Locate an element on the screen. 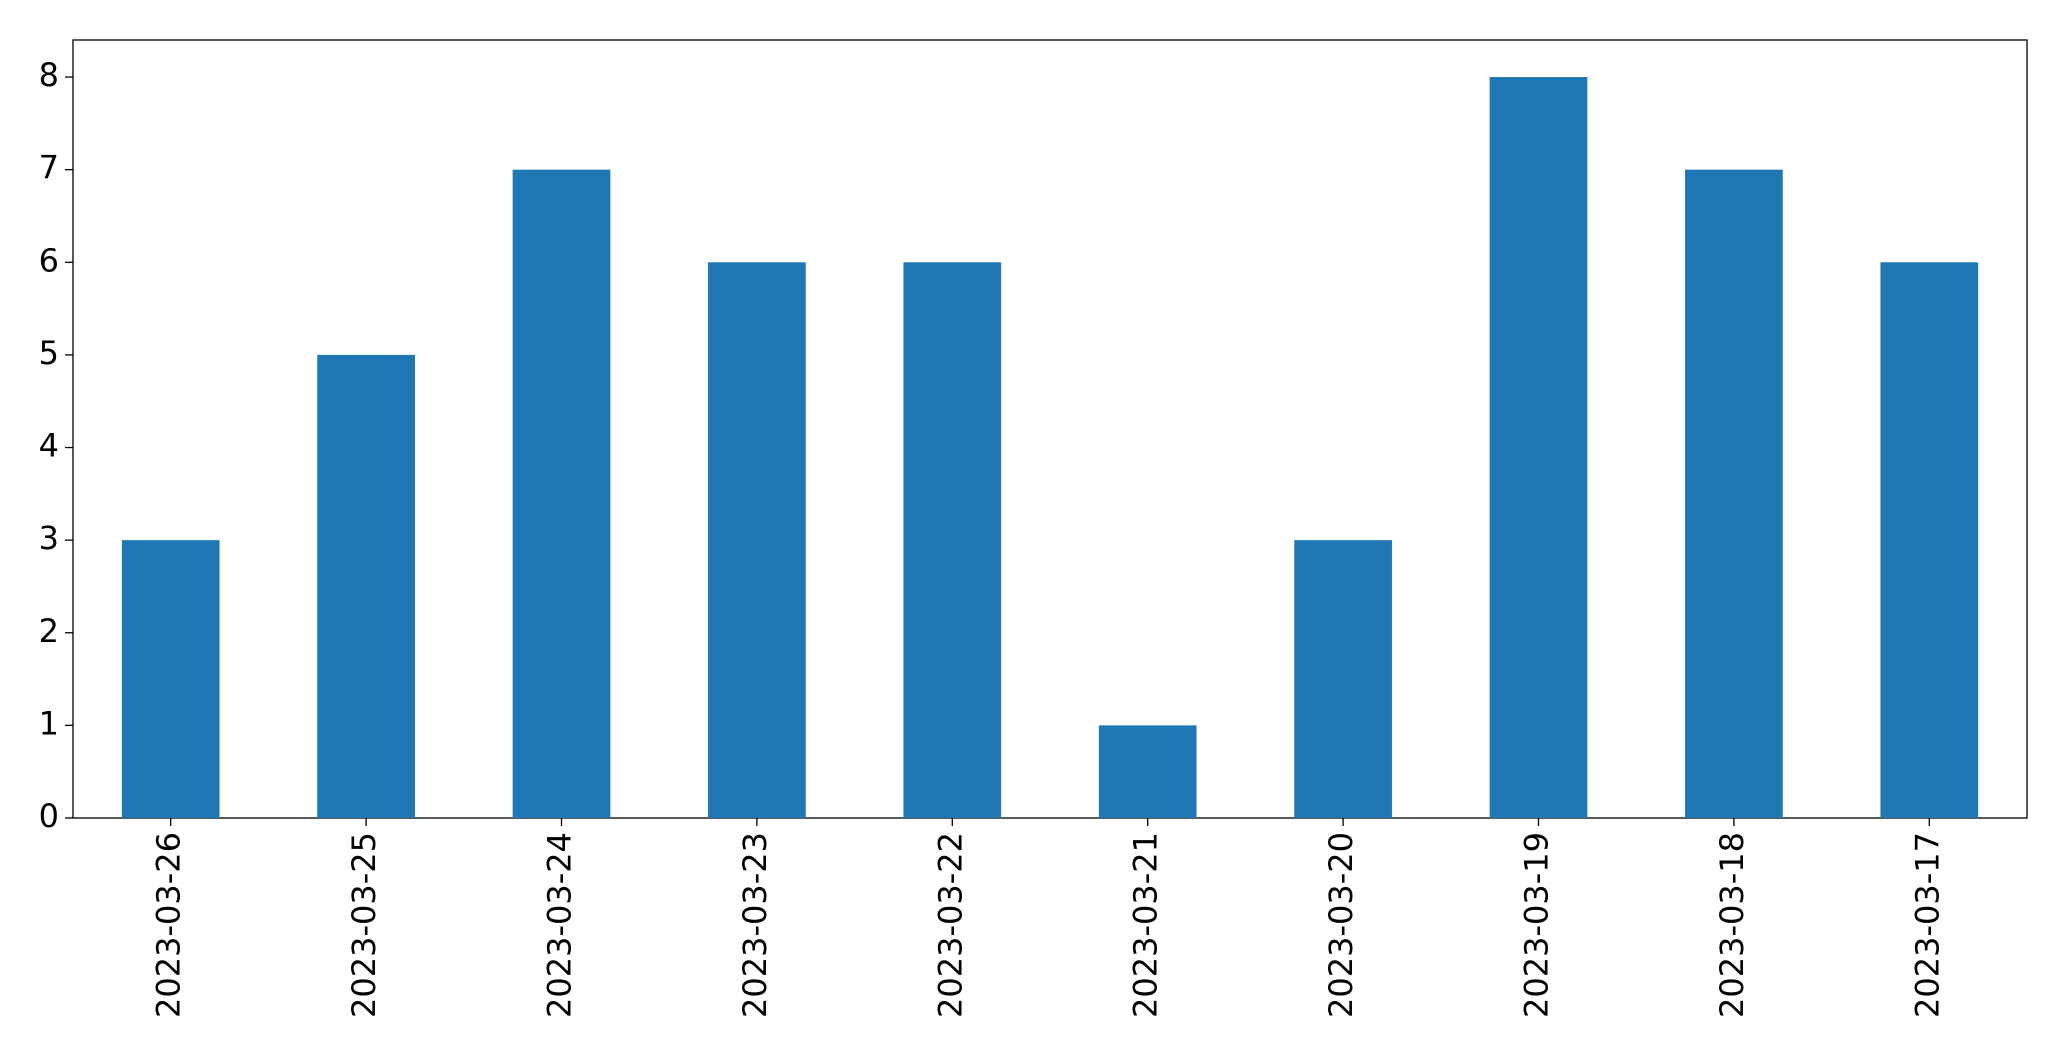  y-tick-label: 7 is located at coordinates (49, 168).